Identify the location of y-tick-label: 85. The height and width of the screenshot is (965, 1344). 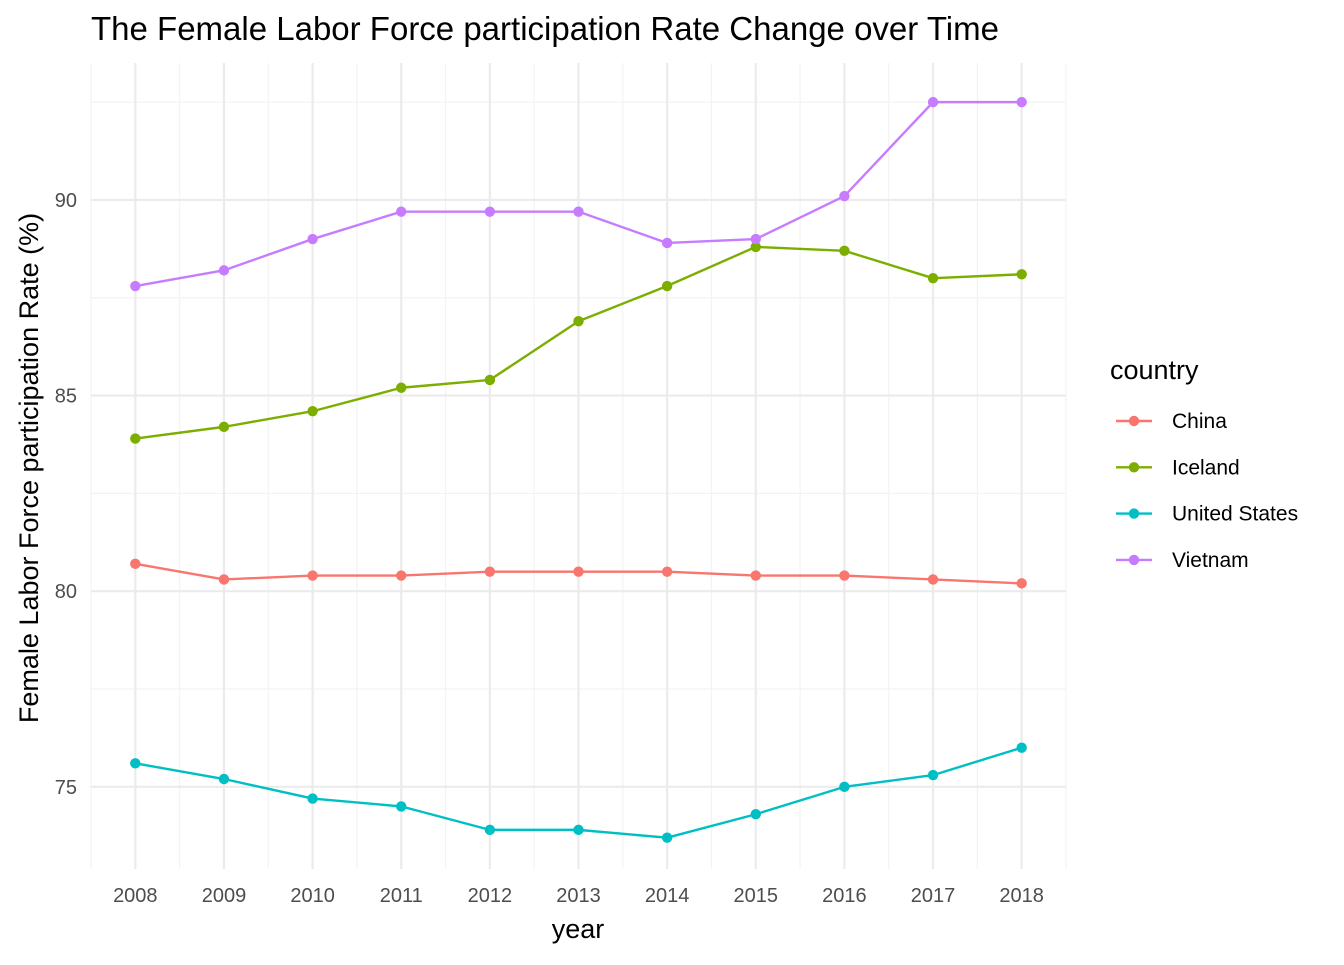
(66, 397).